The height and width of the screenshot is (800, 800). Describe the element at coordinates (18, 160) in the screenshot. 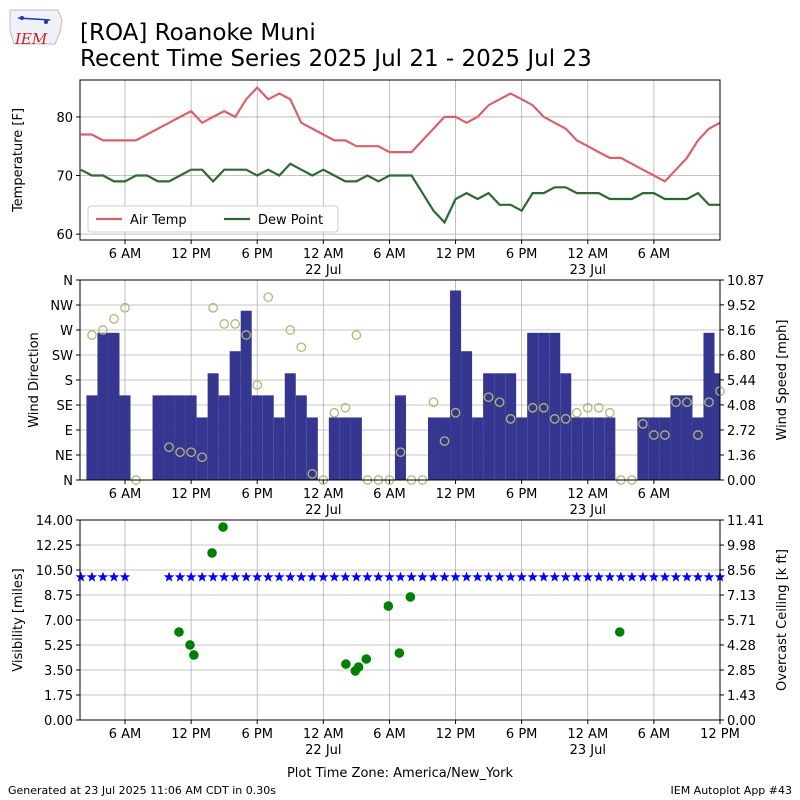

I see `y-axis-label: Temperature [F]` at that location.